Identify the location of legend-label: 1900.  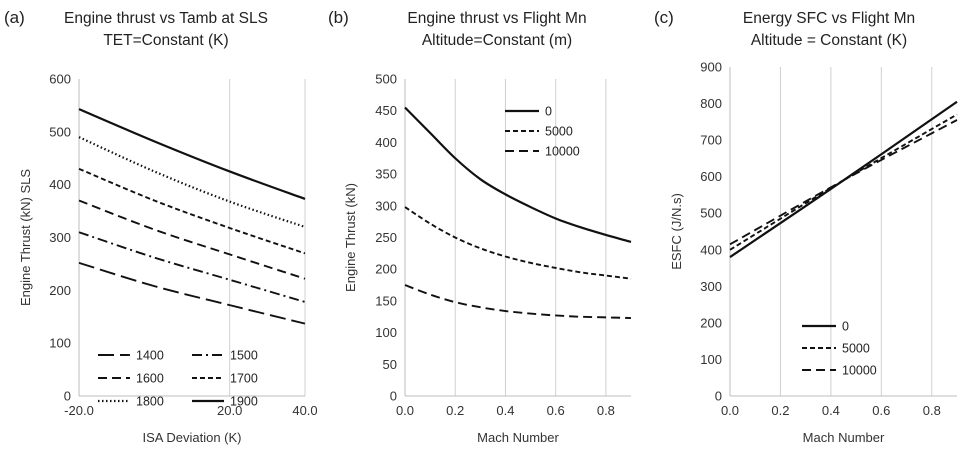
(244, 402).